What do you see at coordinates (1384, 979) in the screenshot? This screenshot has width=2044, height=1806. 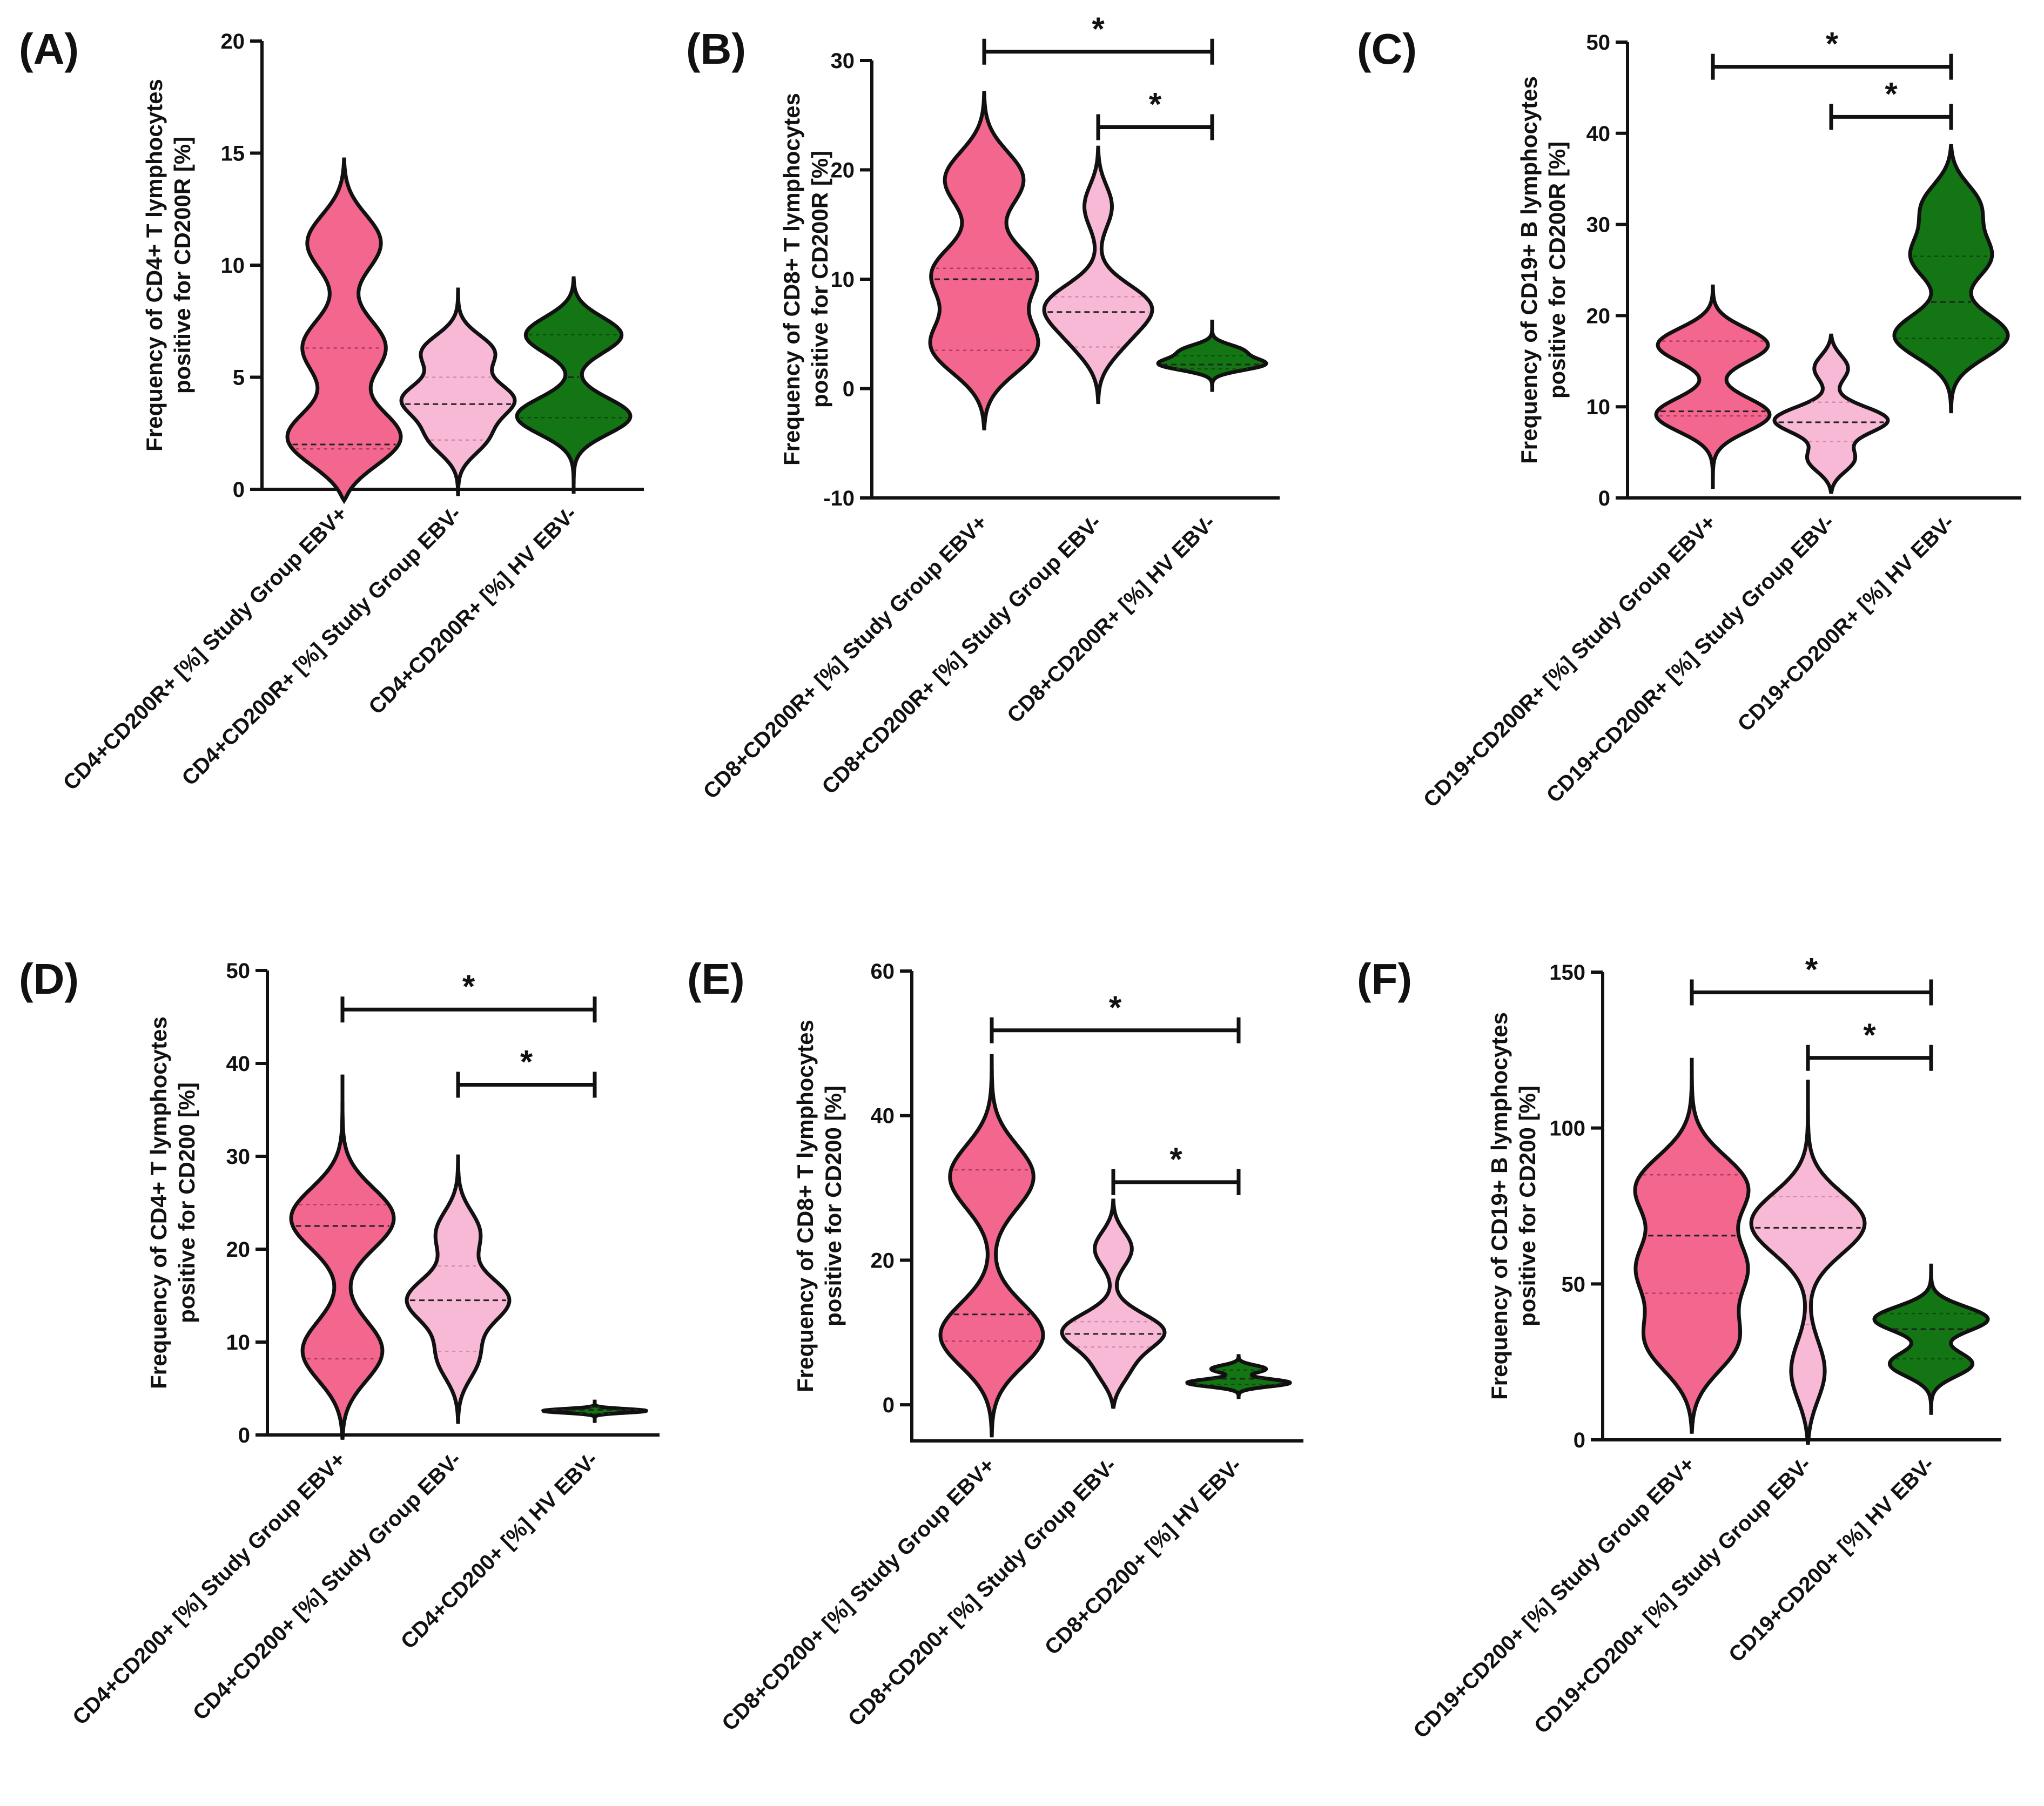 I see `panel-letter: (F)` at bounding box center [1384, 979].